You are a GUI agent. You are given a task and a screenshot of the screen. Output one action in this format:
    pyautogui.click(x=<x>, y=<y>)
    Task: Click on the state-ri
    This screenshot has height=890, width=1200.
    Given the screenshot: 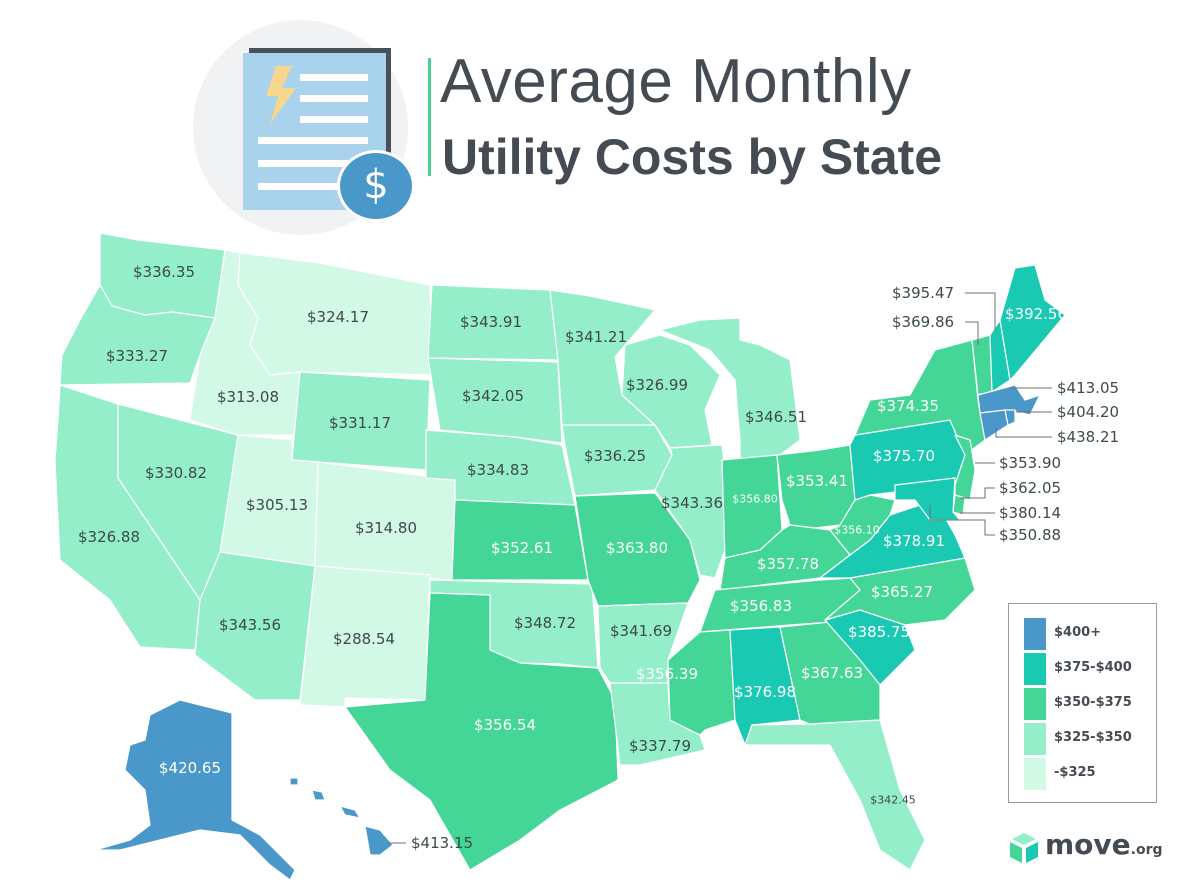 What is the action you would take?
    pyautogui.click(x=1010, y=417)
    